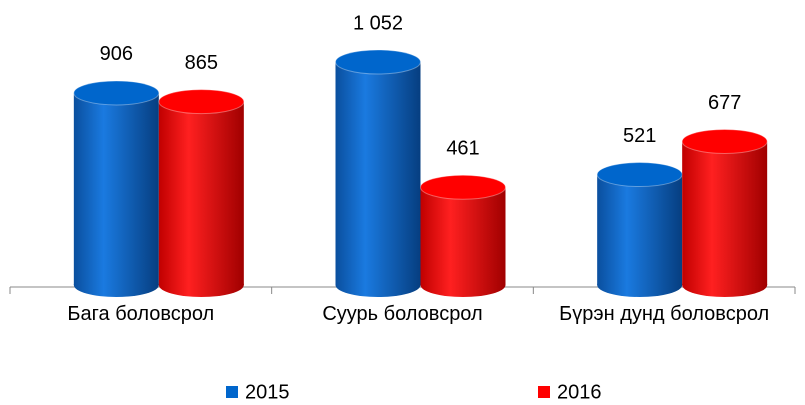 Image resolution: width=805 pixels, height=405 pixels. I want to click on data-label: 461, so click(462, 149).